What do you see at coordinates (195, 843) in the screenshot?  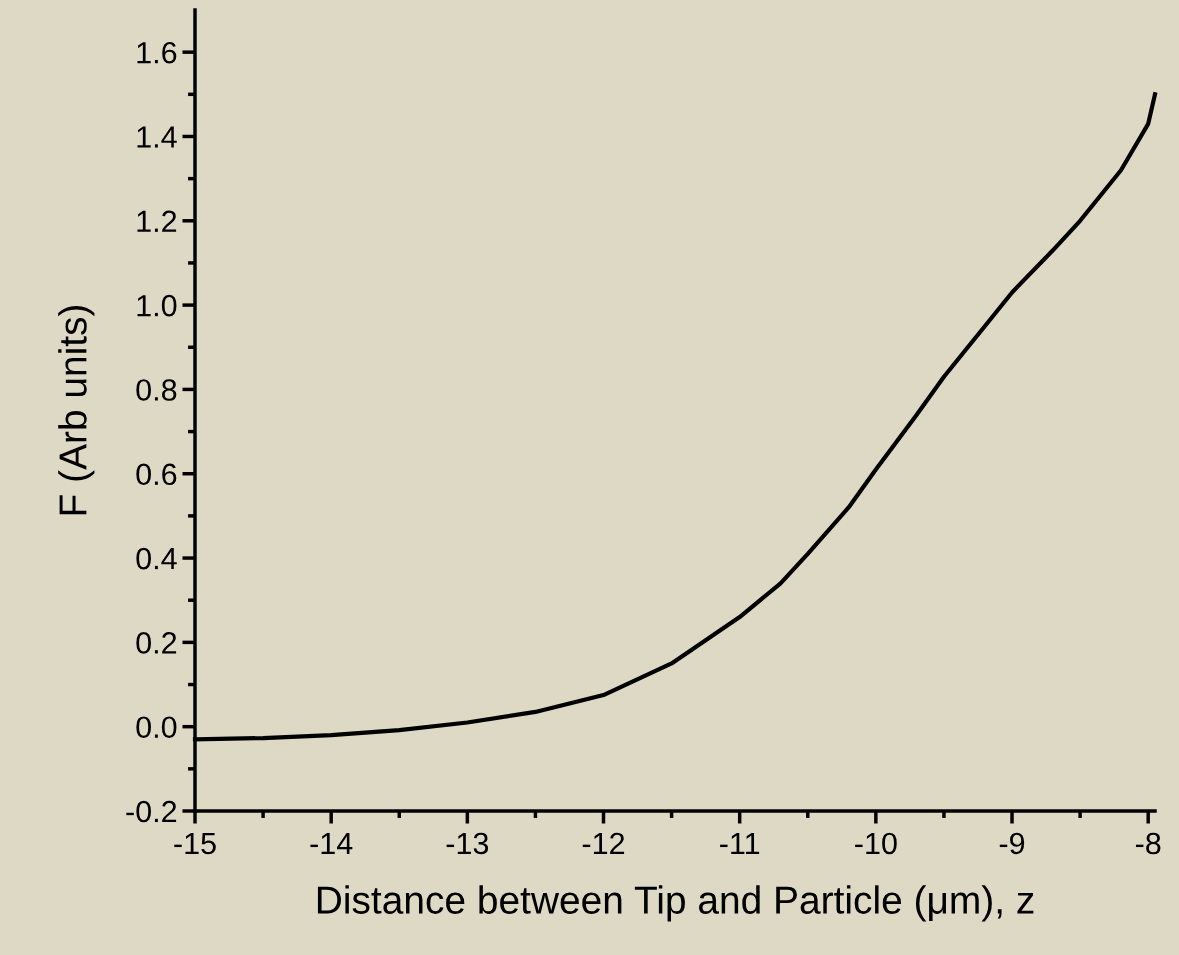 I see `x-tick-label: -15` at bounding box center [195, 843].